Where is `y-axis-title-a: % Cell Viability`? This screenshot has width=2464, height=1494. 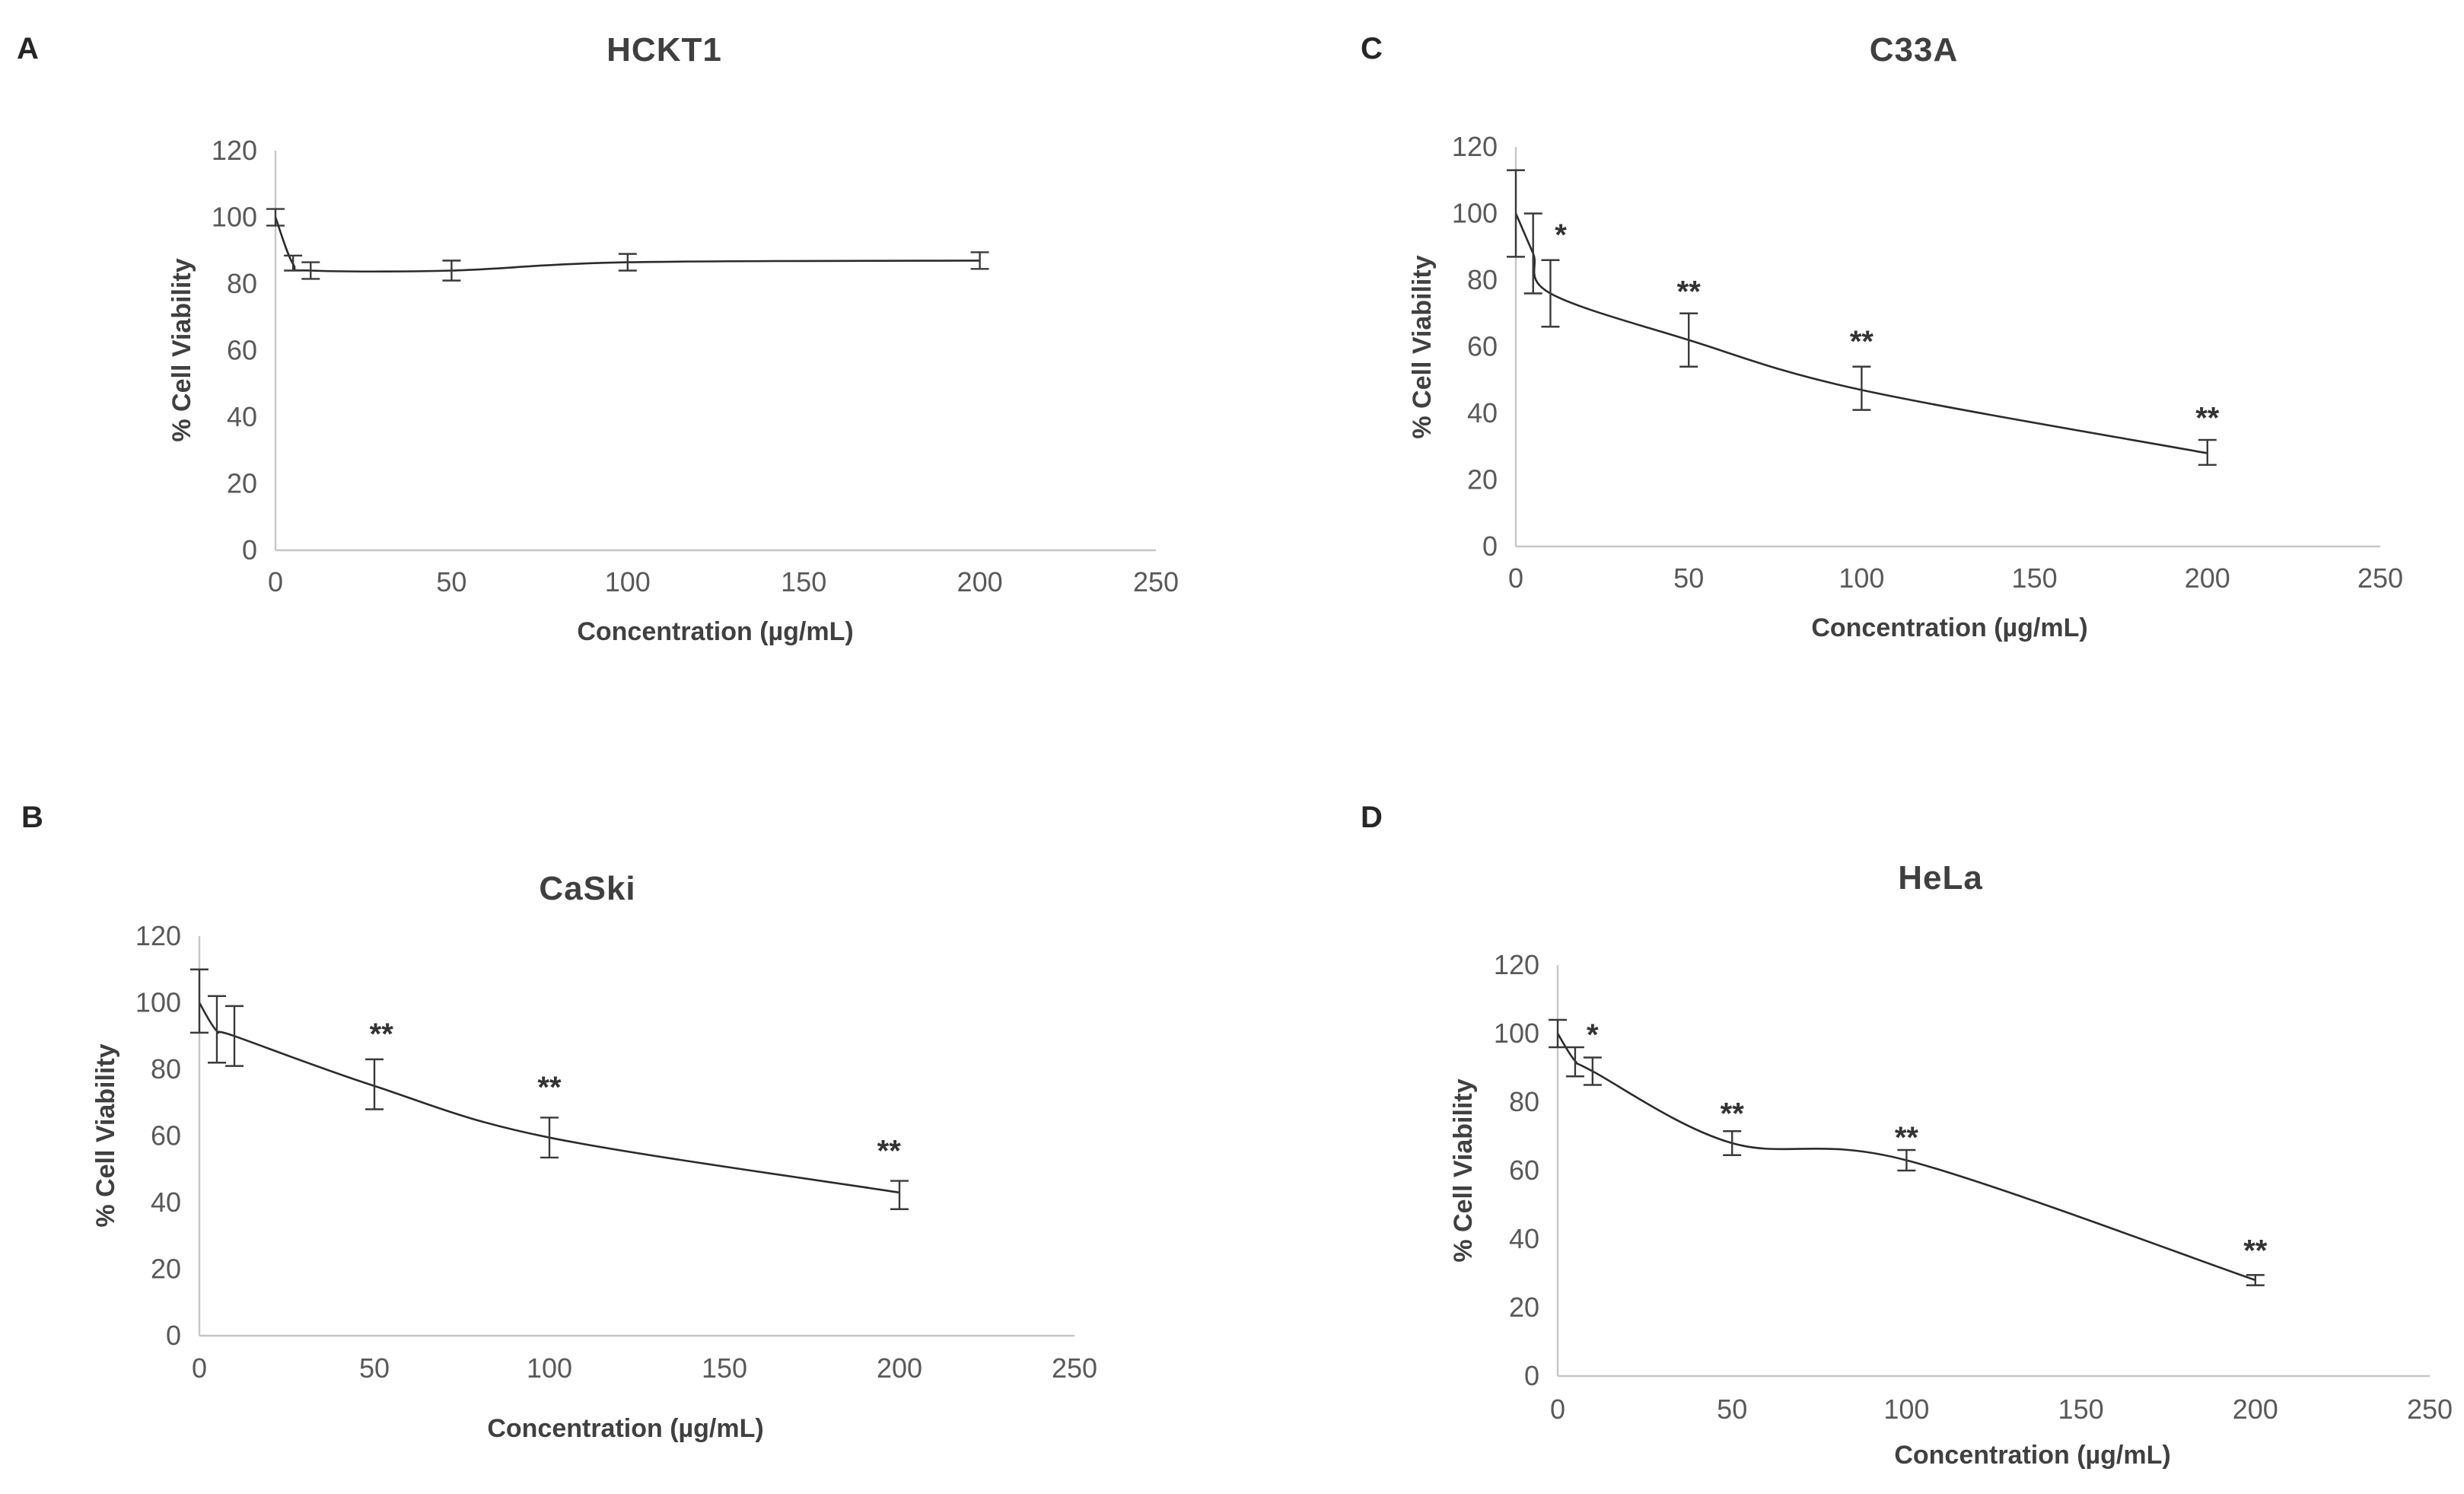
y-axis-title-a: % Cell Viability is located at coordinates (181, 349).